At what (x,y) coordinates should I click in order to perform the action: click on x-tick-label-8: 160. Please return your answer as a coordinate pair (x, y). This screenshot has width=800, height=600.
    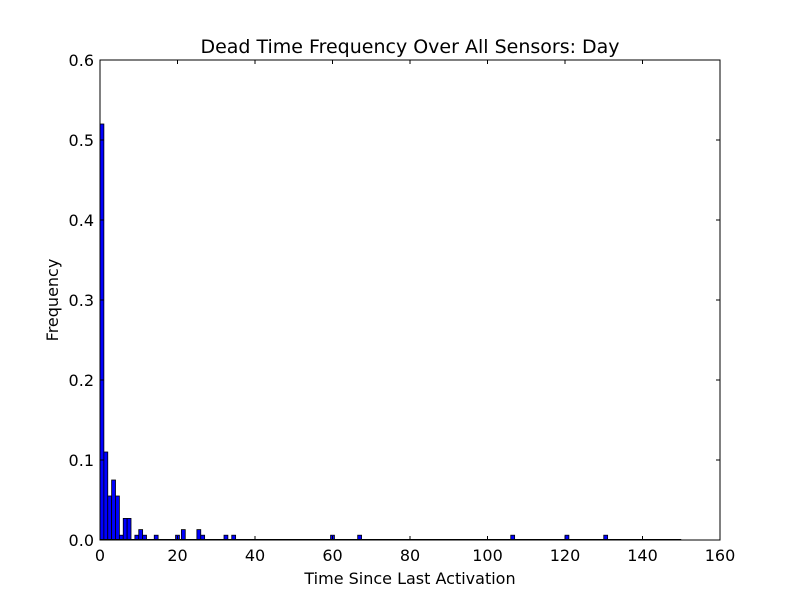
    Looking at the image, I should click on (720, 555).